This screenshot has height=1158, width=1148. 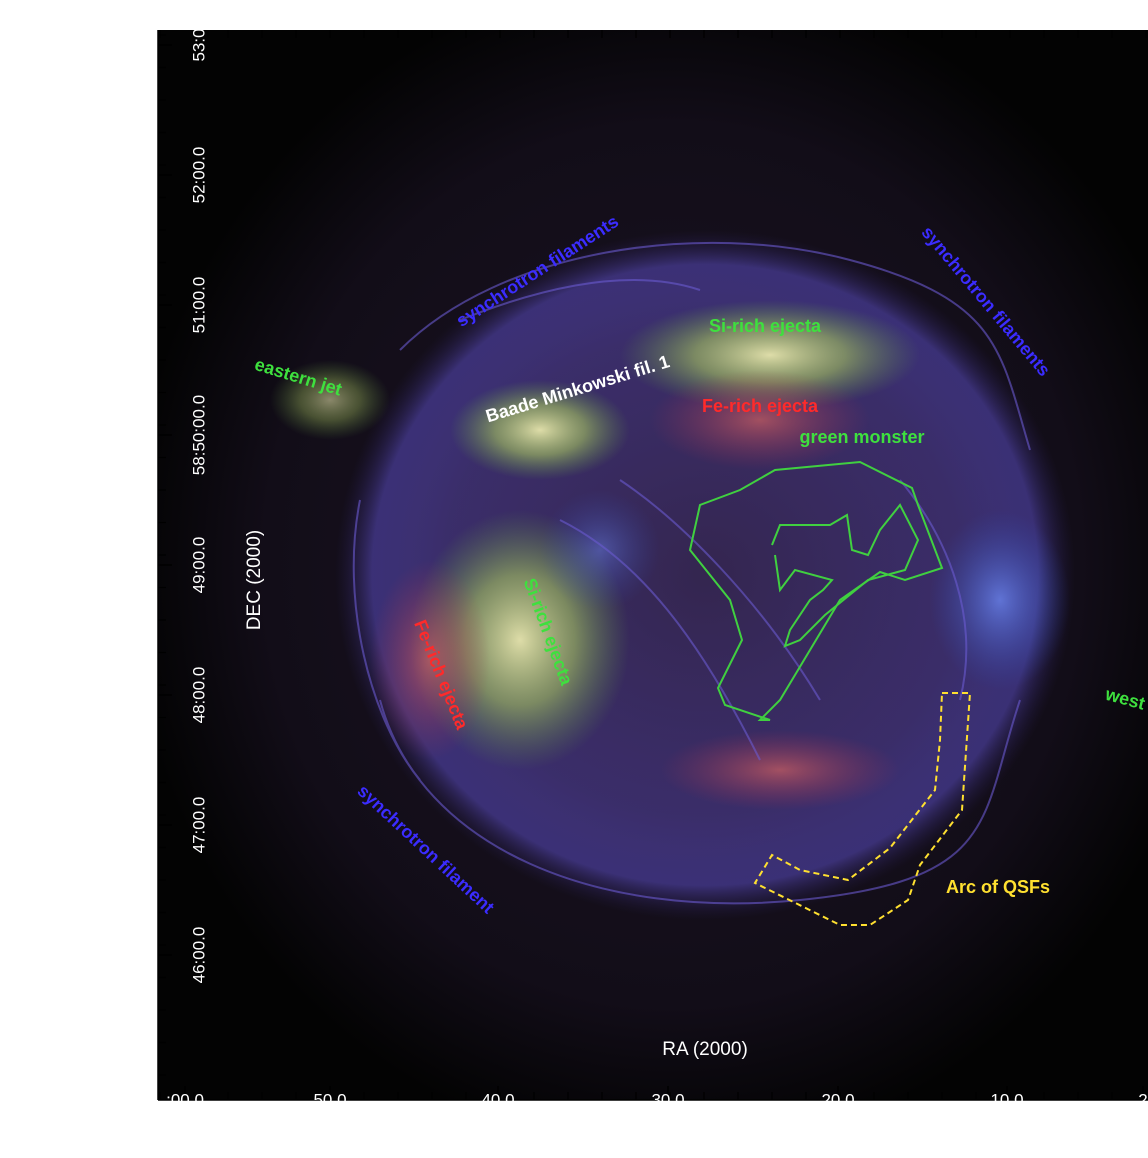 I want to click on y-tick-label: 46:00.0, so click(x=198, y=955).